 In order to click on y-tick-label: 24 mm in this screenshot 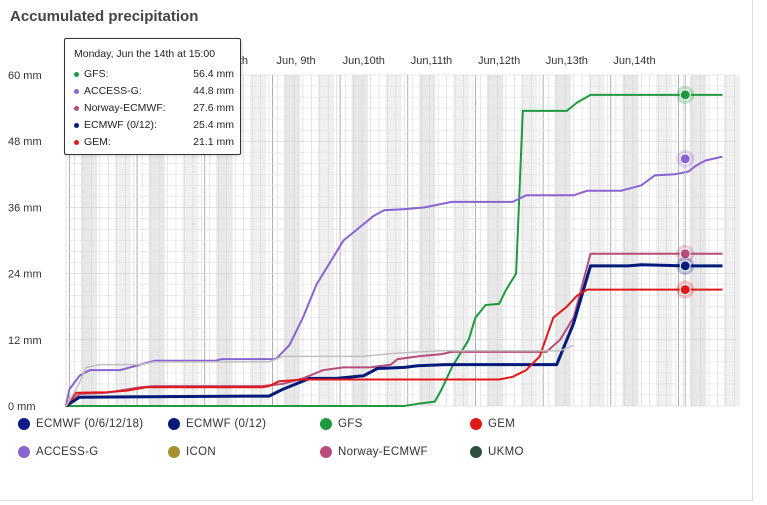, I will do `click(25, 275)`.